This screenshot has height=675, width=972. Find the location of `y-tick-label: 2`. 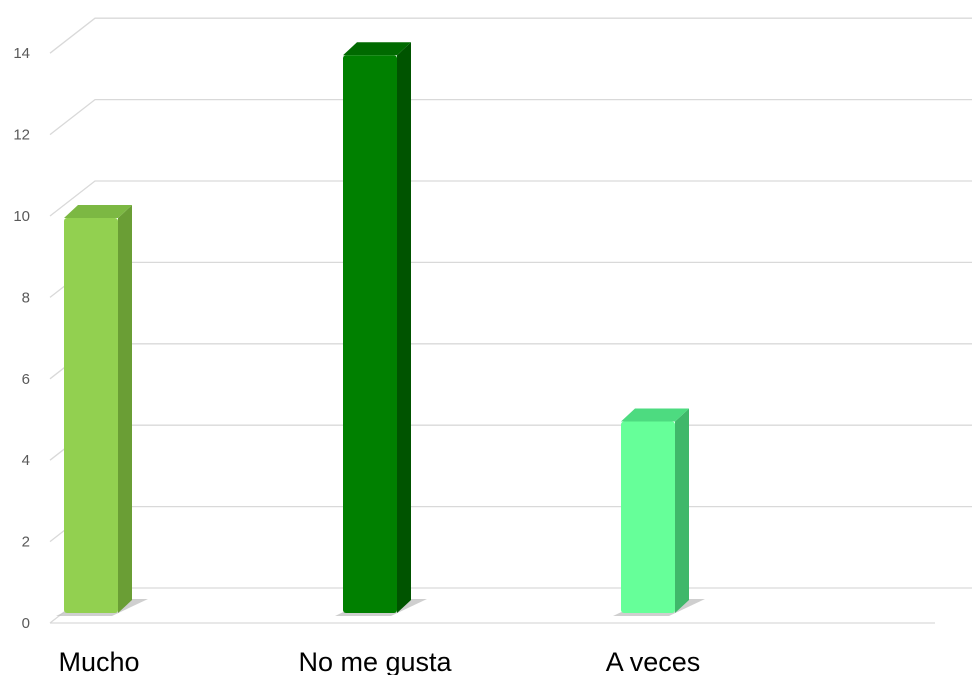

y-tick-label: 2 is located at coordinates (26, 542).